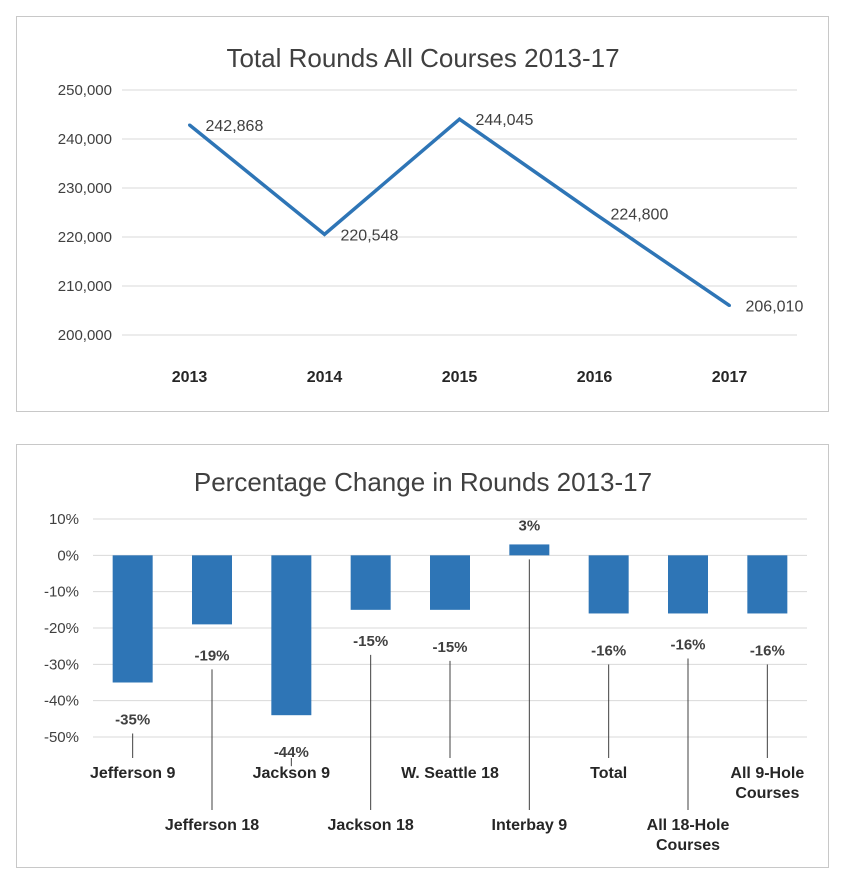 The image size is (845, 883). I want to click on data-label: 242,868, so click(235, 126).